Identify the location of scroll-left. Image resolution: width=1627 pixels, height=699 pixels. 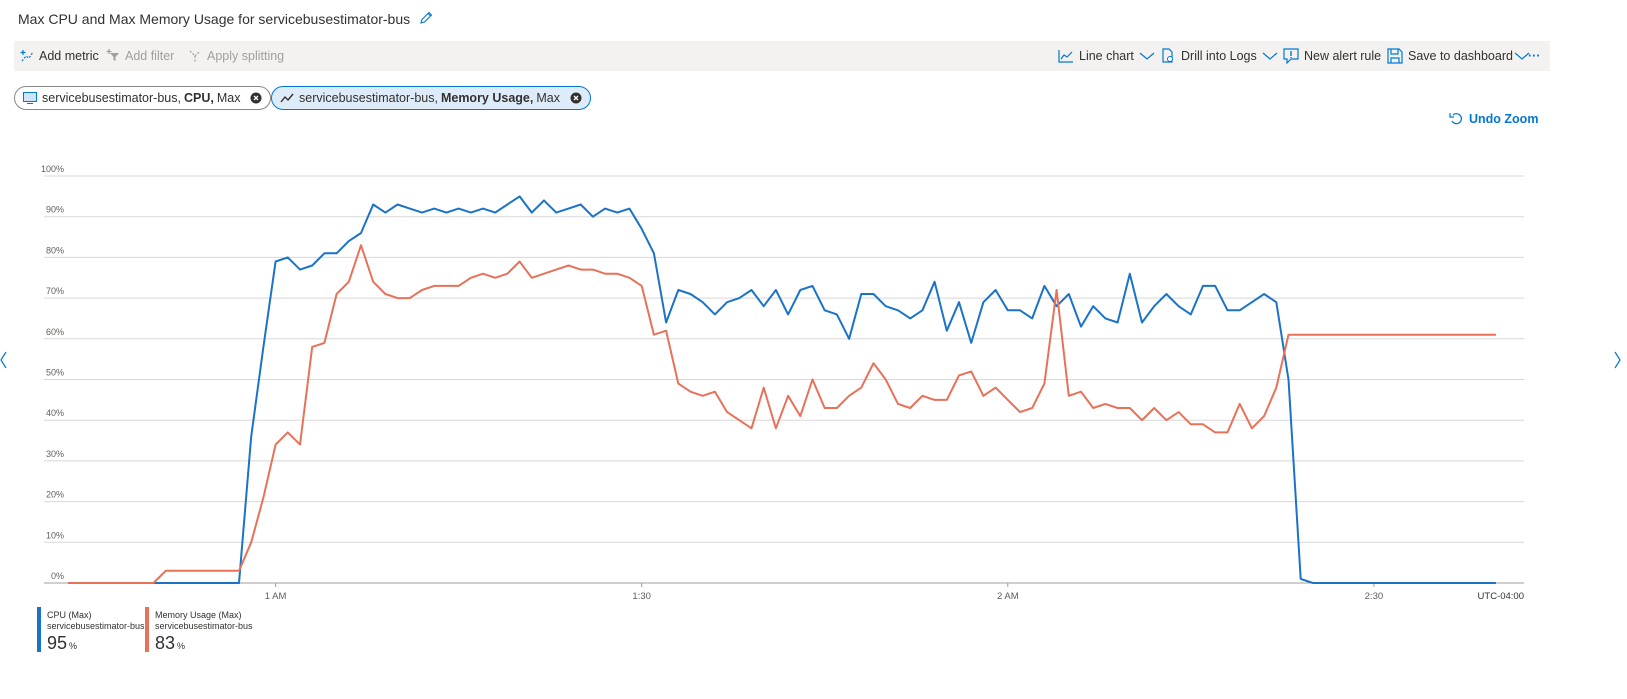
(3, 360).